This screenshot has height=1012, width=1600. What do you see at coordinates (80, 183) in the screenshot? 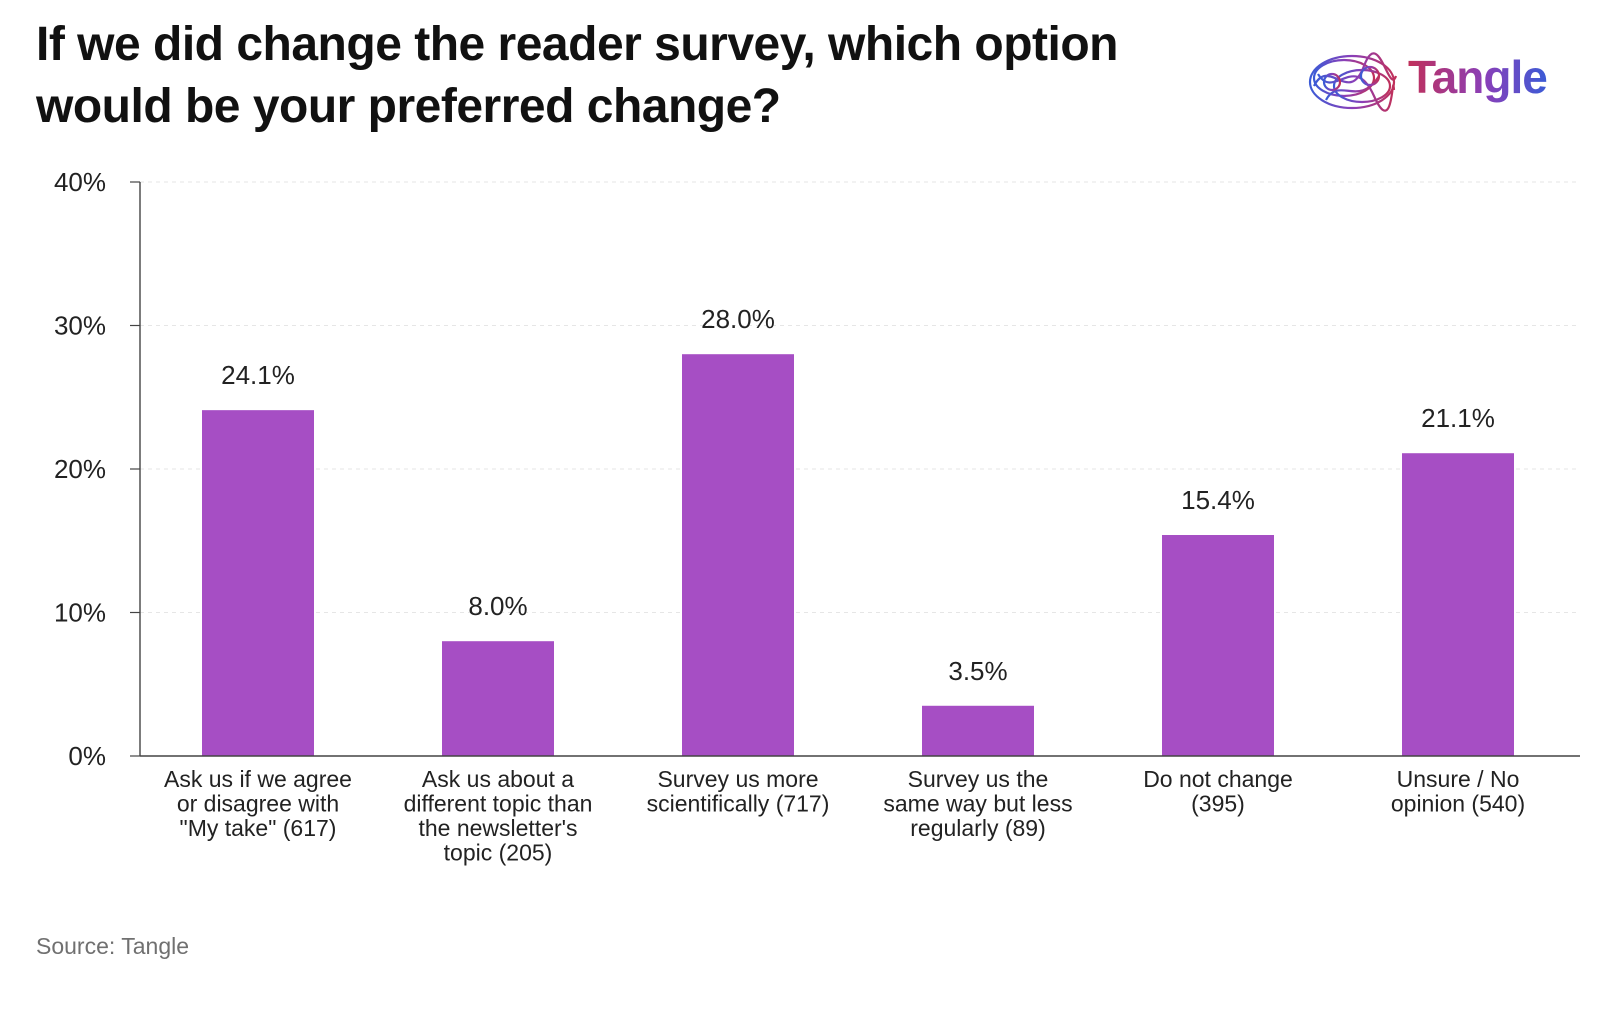
I see `y-tick-label: 40%` at bounding box center [80, 183].